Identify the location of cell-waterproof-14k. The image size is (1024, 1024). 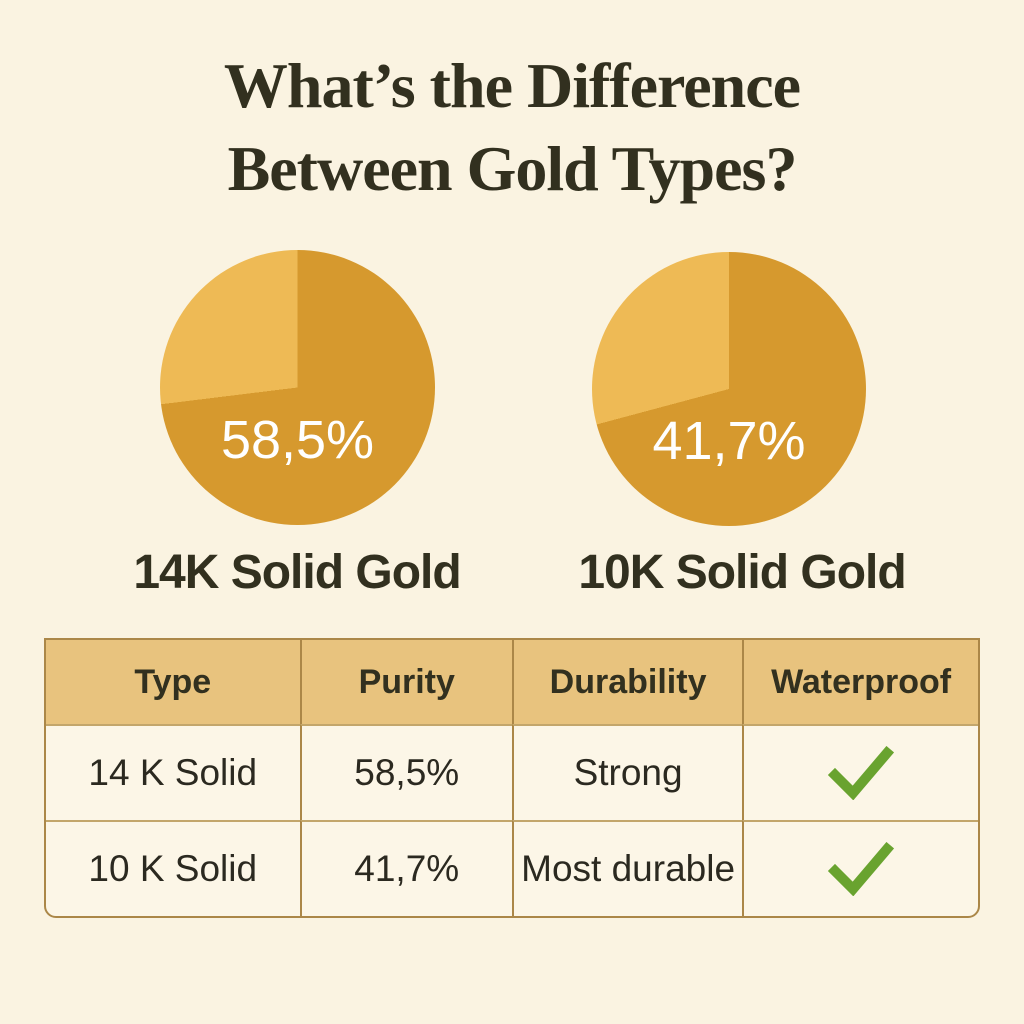
(860, 772).